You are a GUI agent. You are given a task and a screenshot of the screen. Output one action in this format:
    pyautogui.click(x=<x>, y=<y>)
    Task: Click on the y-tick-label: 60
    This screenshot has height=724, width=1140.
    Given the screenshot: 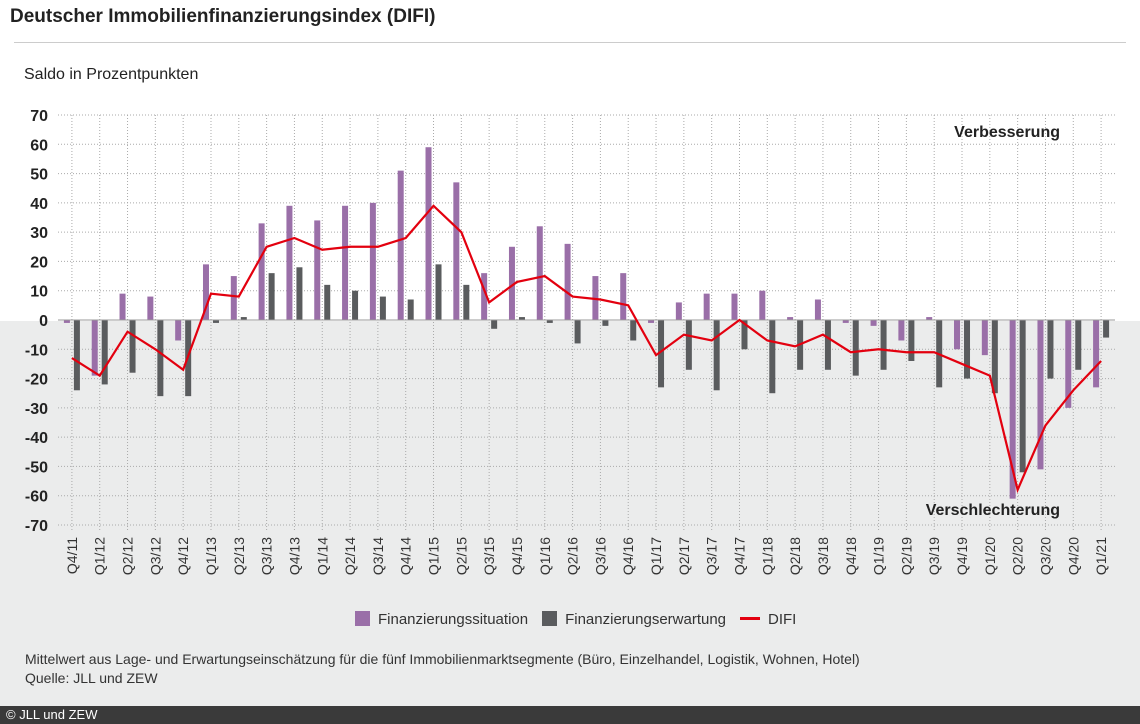 What is the action you would take?
    pyautogui.click(x=39, y=145)
    